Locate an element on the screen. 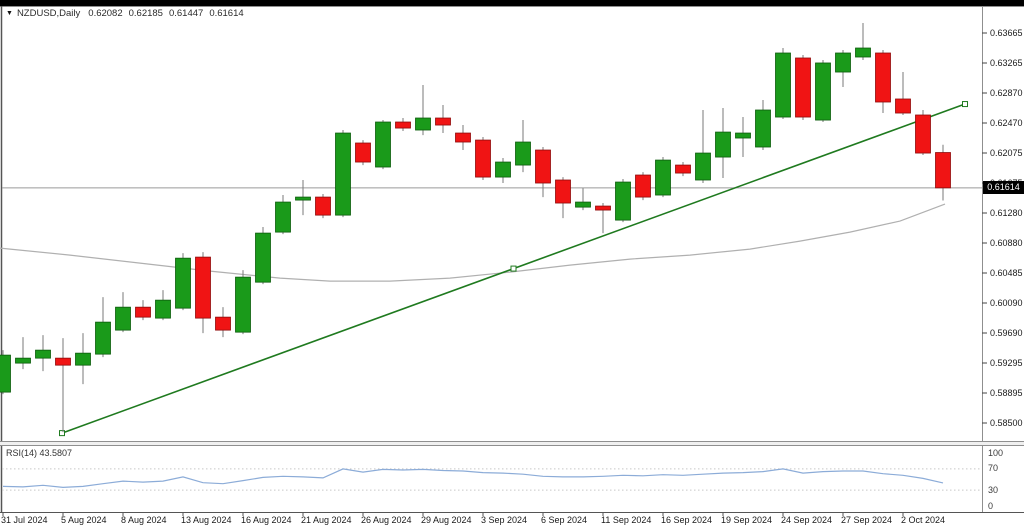 This screenshot has width=1024, height=528. svg-text: 16 Sep 2024 is located at coordinates (686, 520).